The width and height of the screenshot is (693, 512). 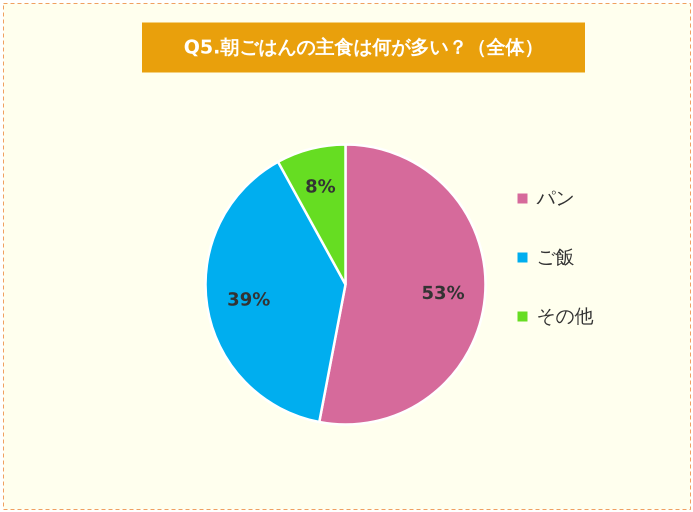 What do you see at coordinates (443, 293) in the screenshot?
I see `data-label: 53%` at bounding box center [443, 293].